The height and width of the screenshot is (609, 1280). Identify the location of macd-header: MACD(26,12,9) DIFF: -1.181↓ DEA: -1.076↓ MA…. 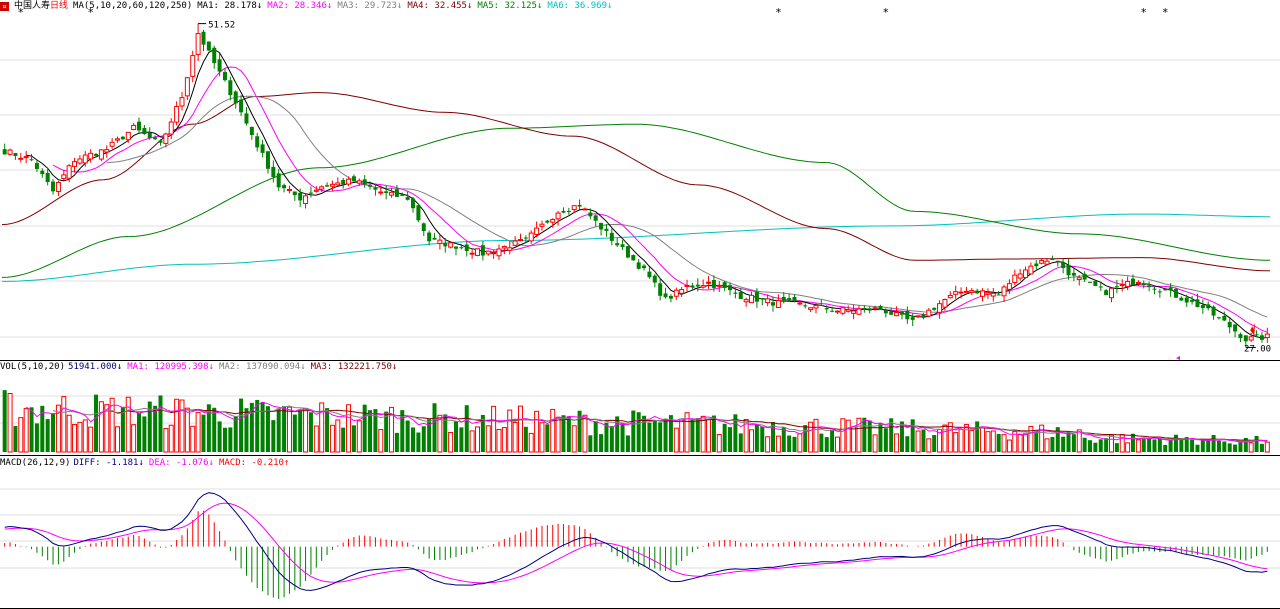
(149, 463).